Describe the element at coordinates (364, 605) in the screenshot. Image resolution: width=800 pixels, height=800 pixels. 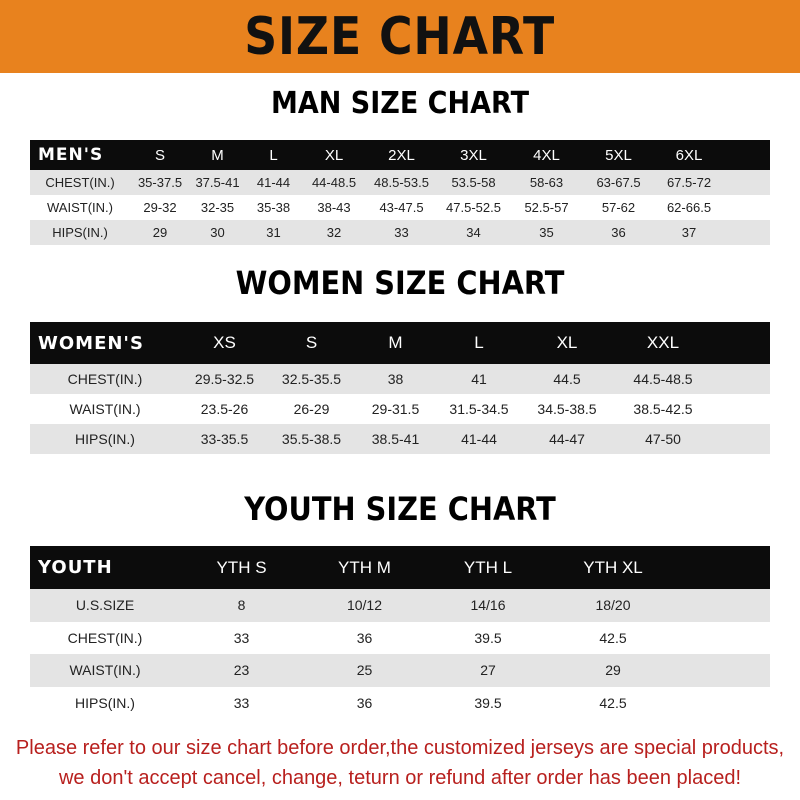
I see `size-value: 10/12` at that location.